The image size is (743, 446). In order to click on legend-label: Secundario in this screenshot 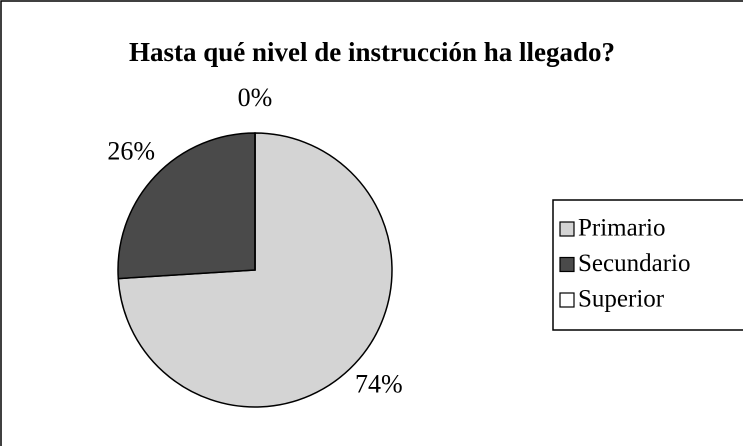, I will do `click(634, 263)`.